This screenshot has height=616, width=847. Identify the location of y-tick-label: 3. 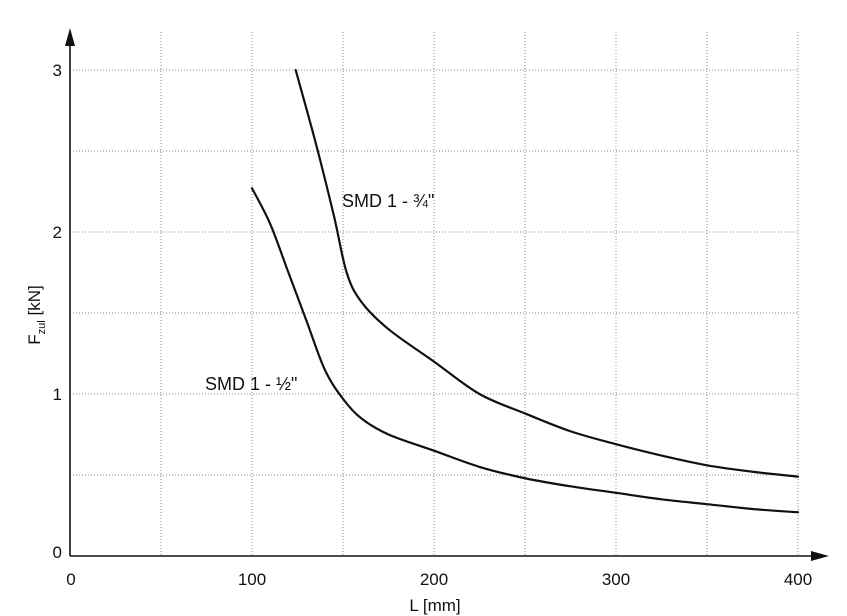
(57, 70).